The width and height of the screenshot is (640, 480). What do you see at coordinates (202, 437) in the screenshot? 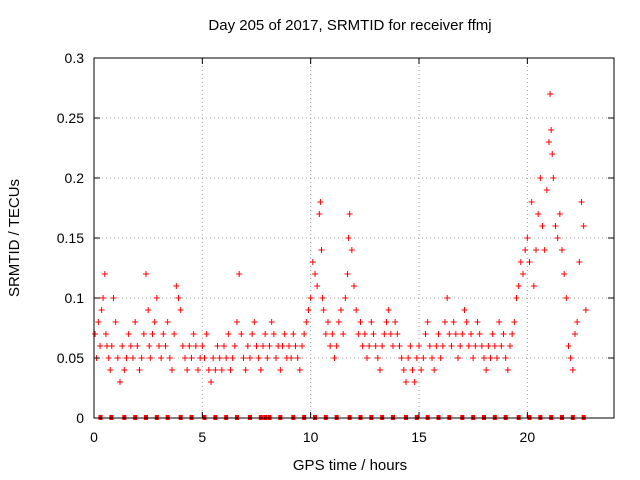
I see `x-tick-label: 5` at bounding box center [202, 437].